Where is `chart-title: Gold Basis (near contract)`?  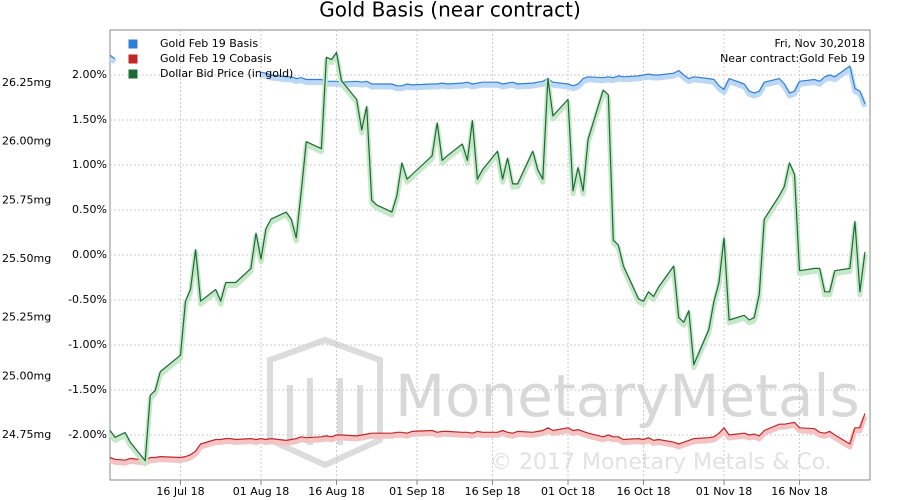 chart-title: Gold Basis (near contract) is located at coordinates (450, 11).